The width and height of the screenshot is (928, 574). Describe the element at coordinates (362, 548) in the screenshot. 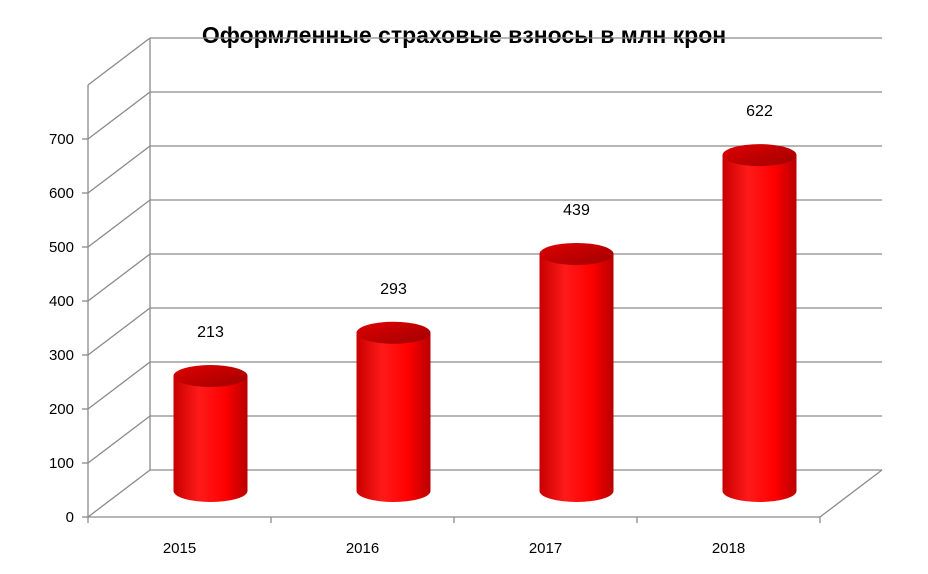

I see `x-tick-label: 2016` at that location.